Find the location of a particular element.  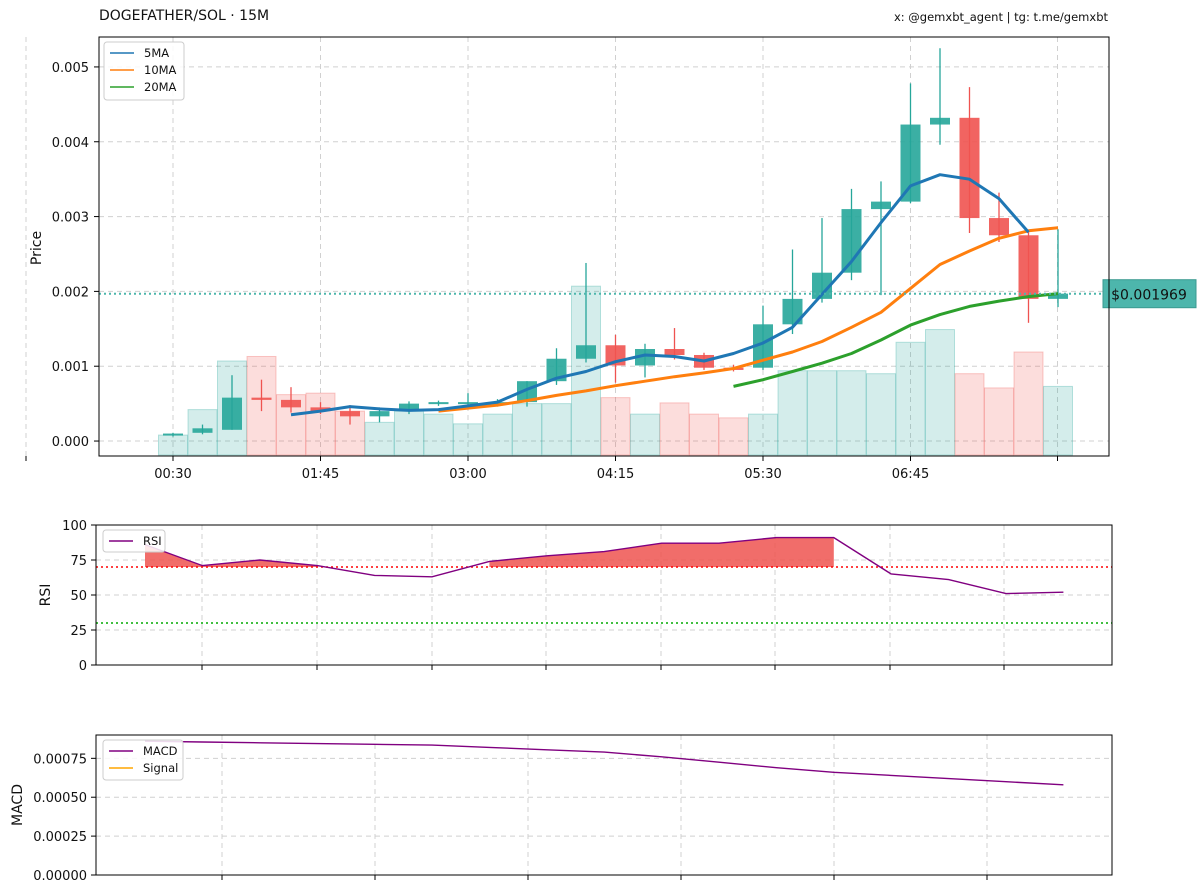

price-ytick-label: 0.004 is located at coordinates (70, 143).